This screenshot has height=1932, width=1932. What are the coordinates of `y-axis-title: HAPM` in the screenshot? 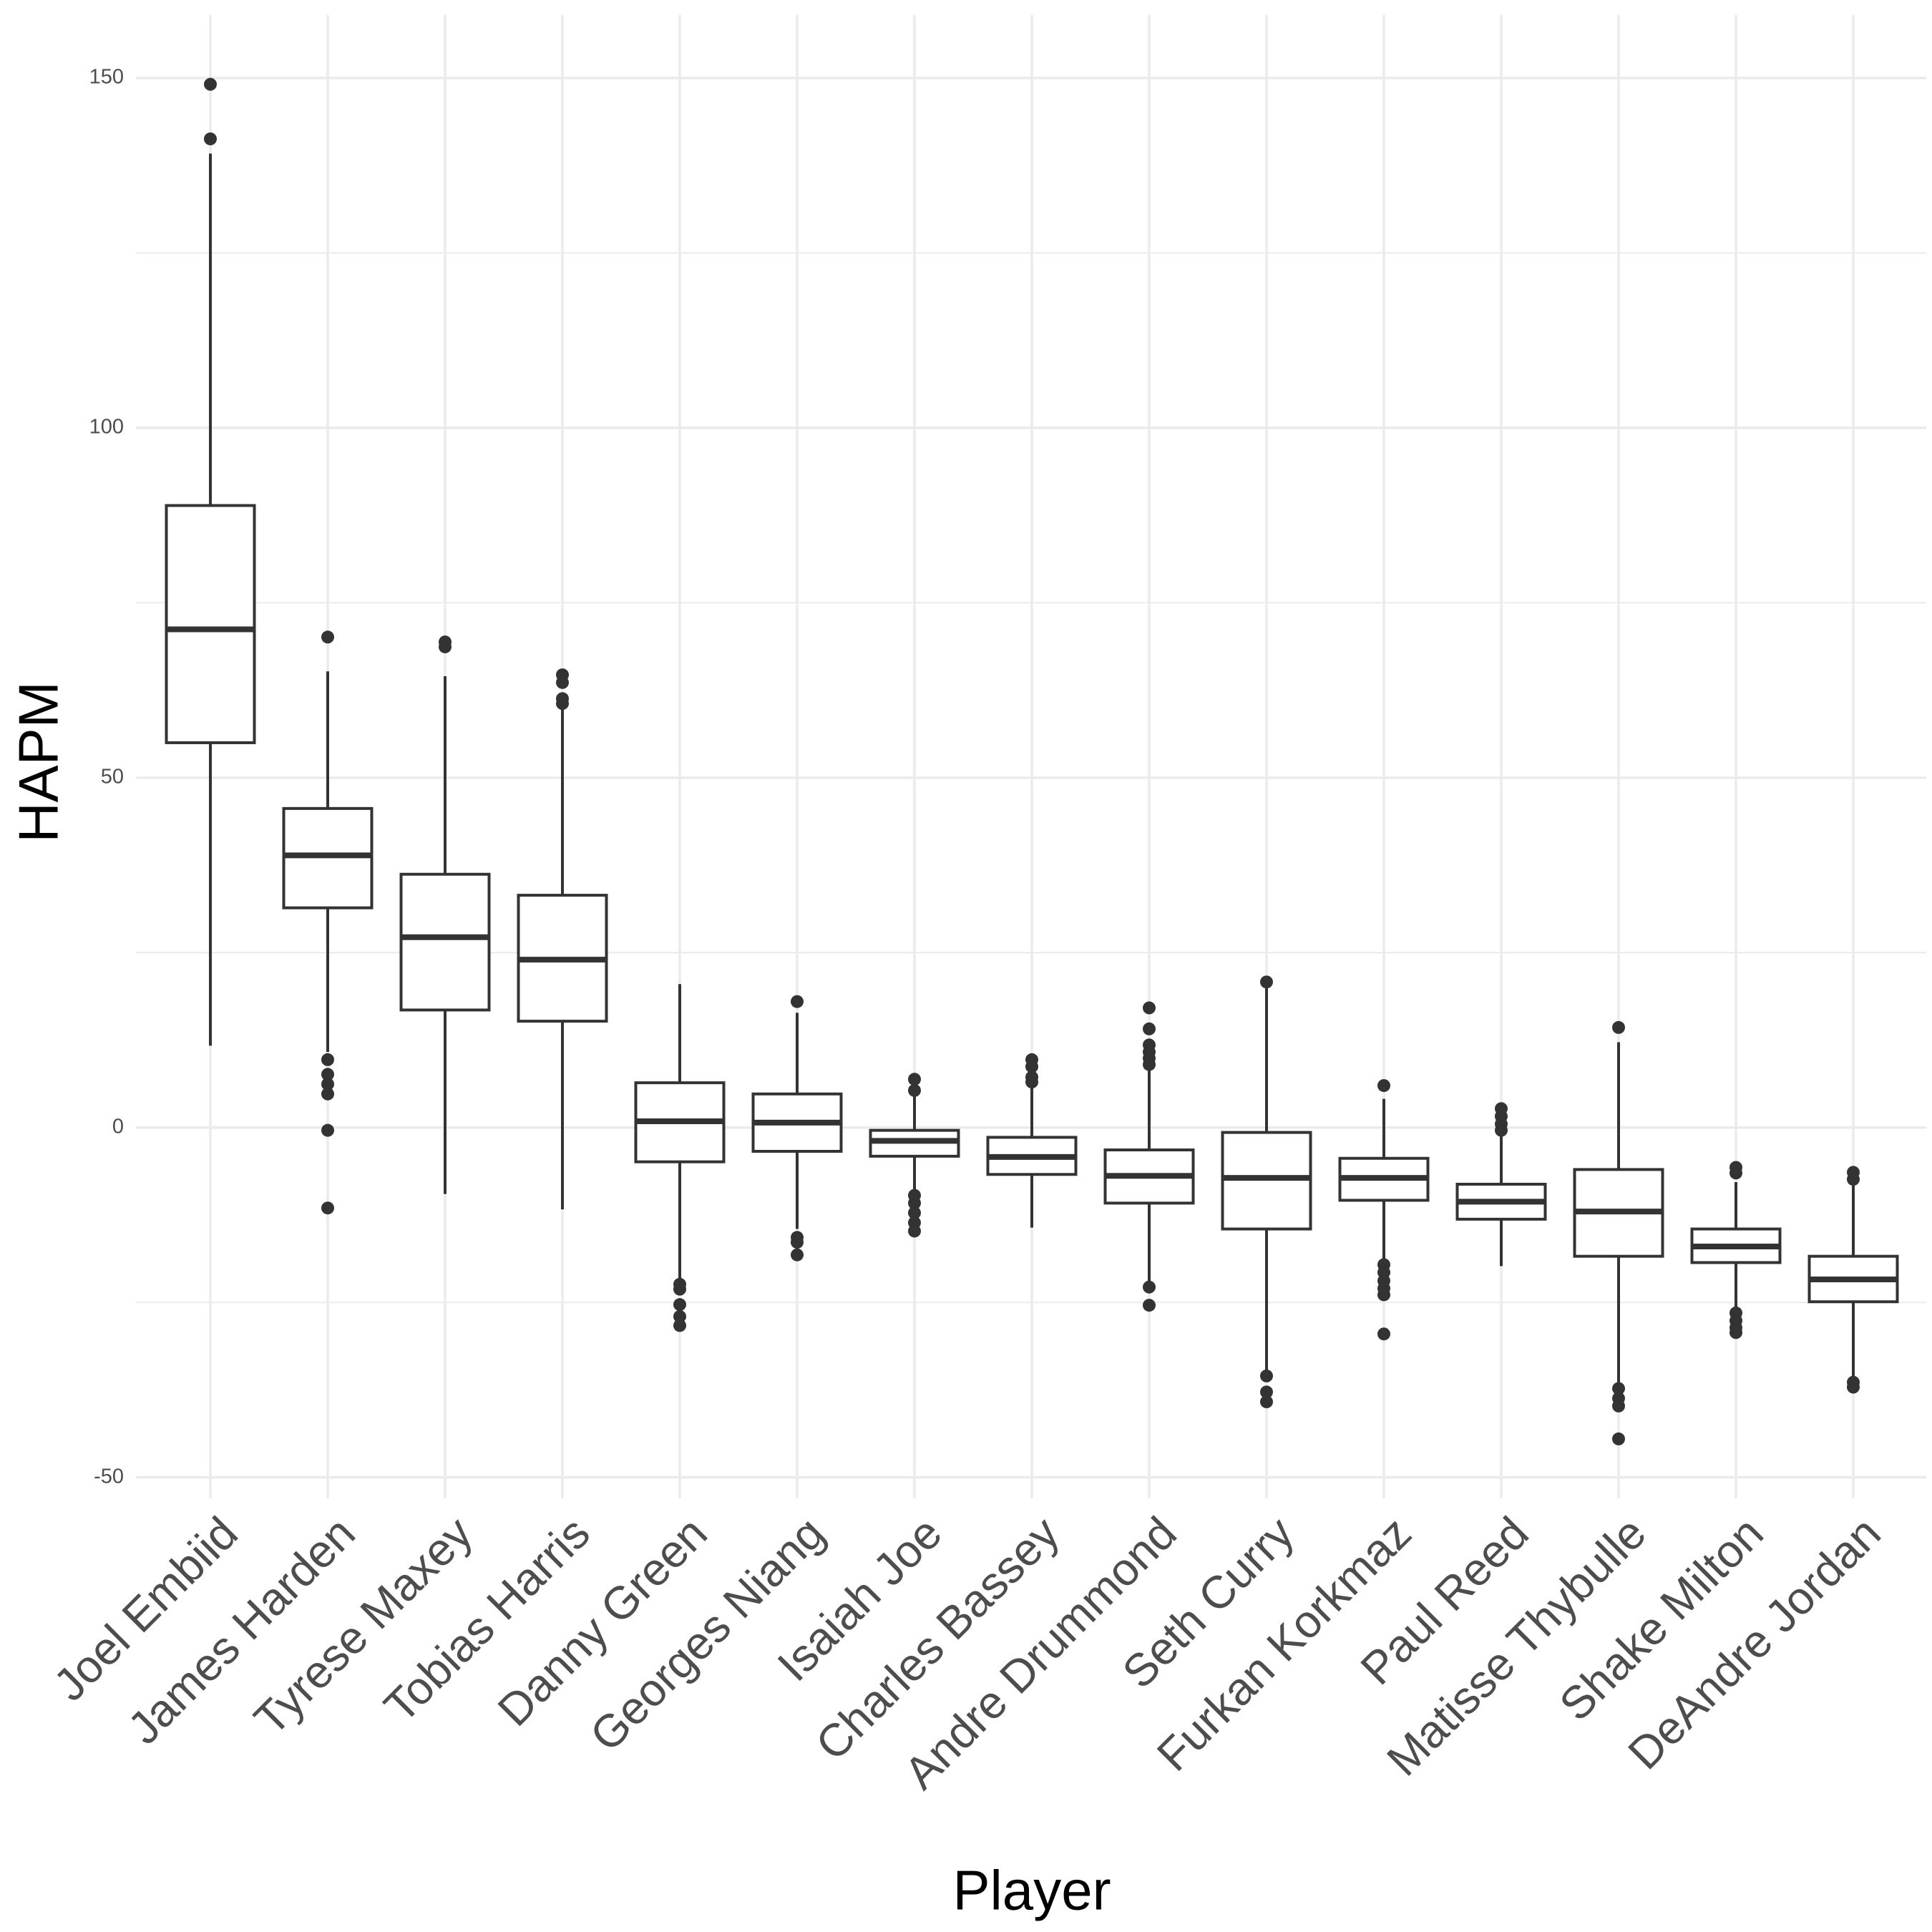 It's located at (38, 761).